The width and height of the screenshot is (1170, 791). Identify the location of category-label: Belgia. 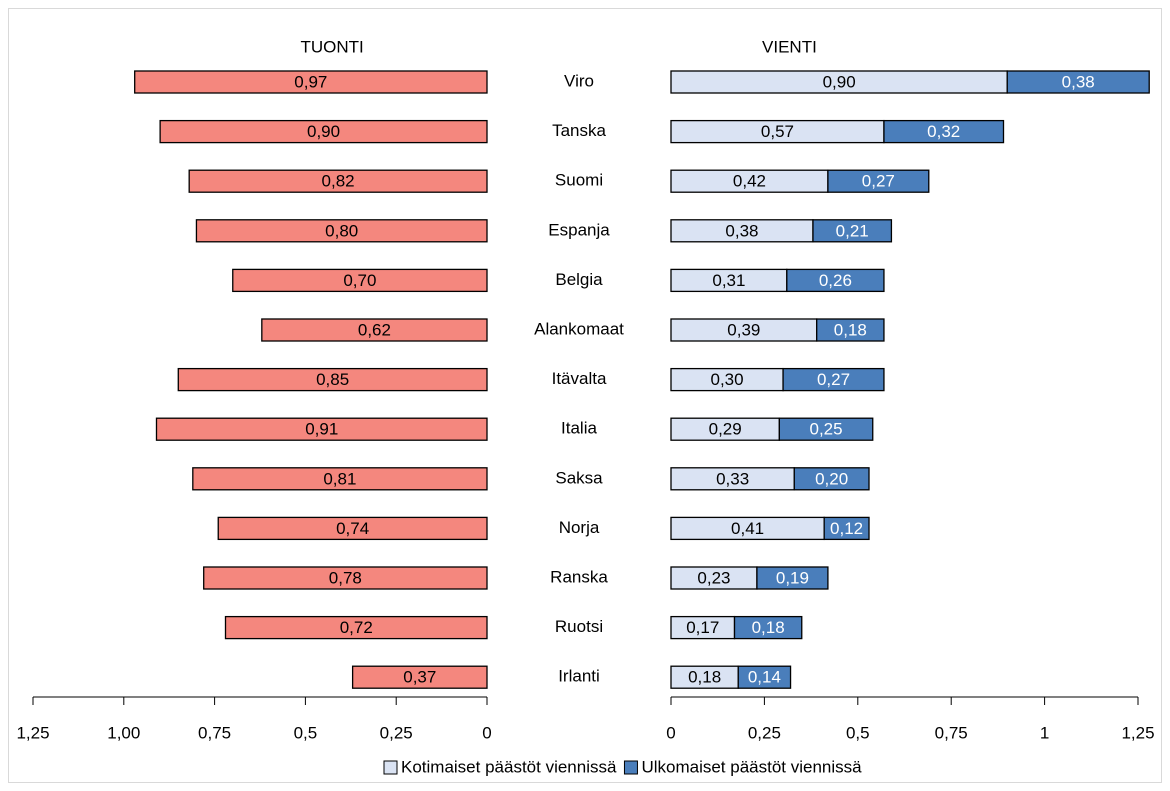
(579, 279).